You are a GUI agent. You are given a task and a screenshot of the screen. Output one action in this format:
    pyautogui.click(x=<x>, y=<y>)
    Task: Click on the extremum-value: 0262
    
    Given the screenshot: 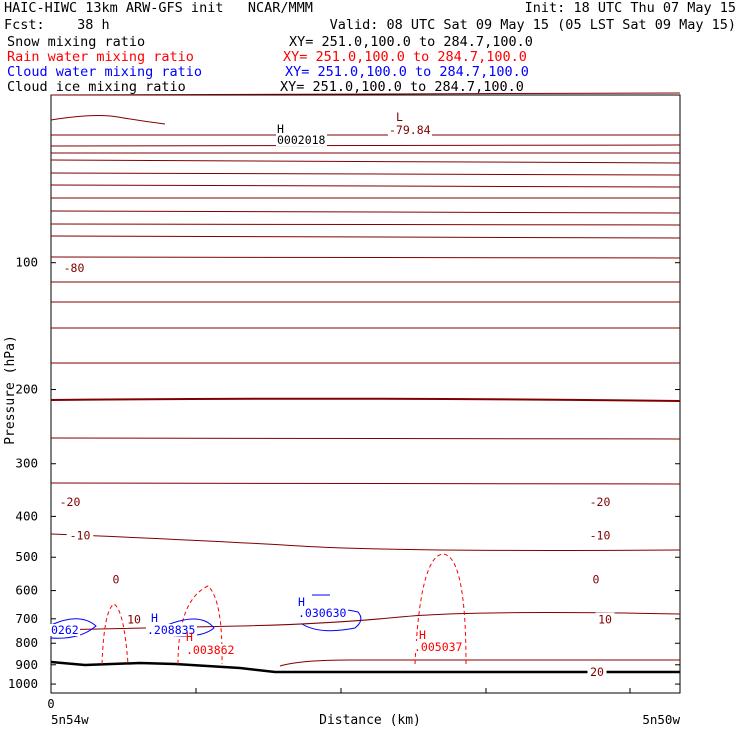 What is the action you would take?
    pyautogui.click(x=65, y=630)
    